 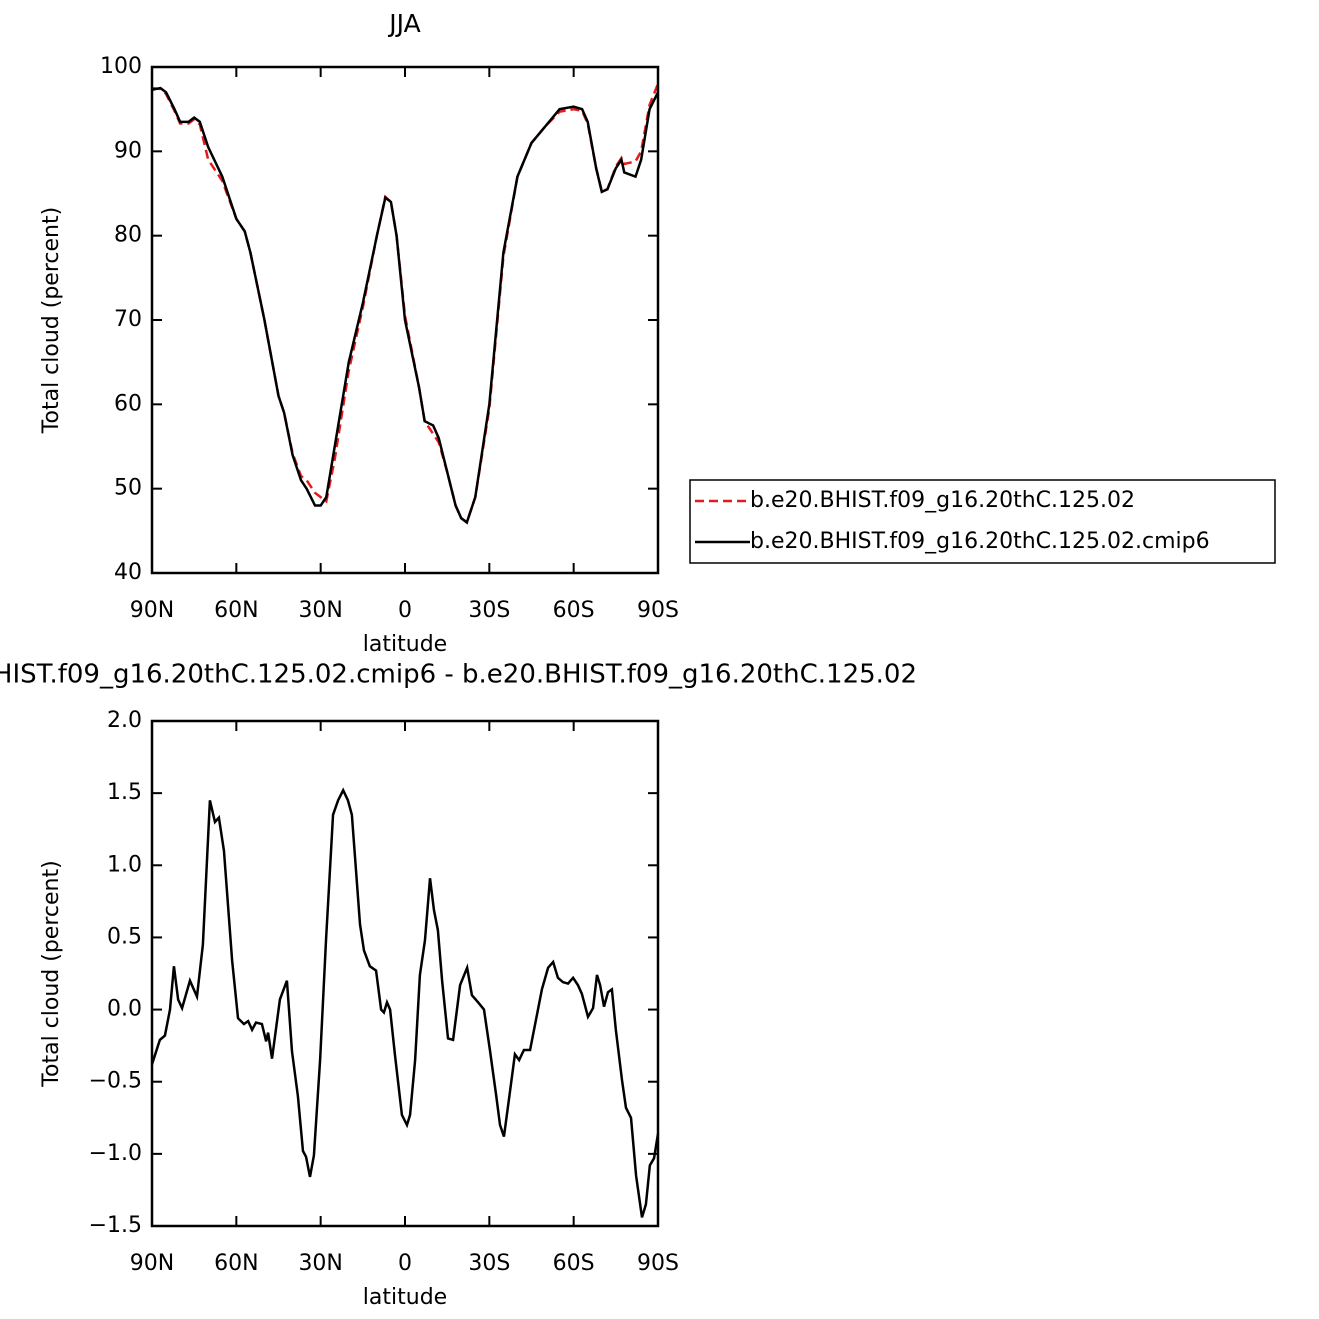 I want to click on legend-label: b.e20.BHIST.f09_g16.20thC.125.02, so click(x=942, y=500).